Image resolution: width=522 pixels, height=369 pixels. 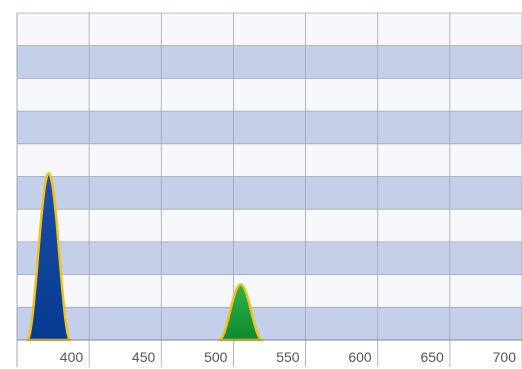 I want to click on x-axis-tick-labels: 400 450 500 550 600 650 700, so click(x=288, y=357).